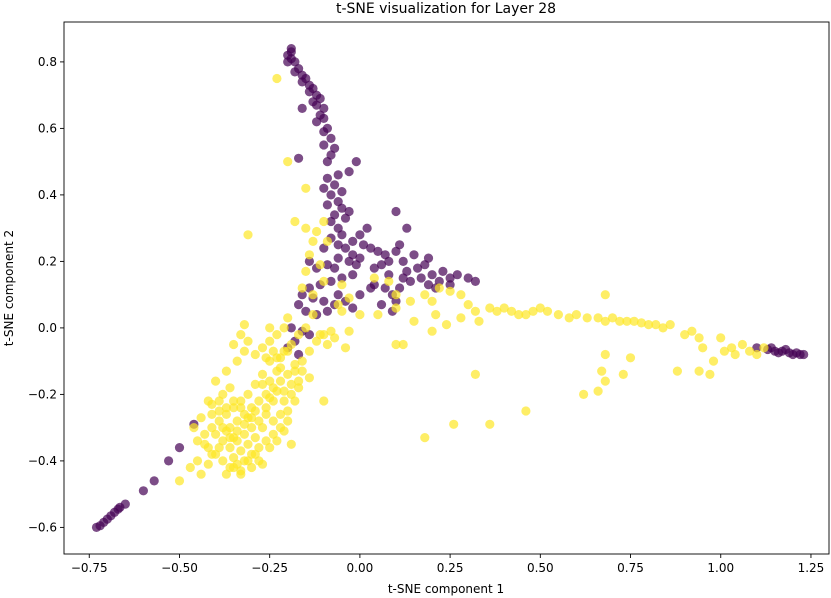  I want to click on x-tick-label: −0.50, so click(179, 568).